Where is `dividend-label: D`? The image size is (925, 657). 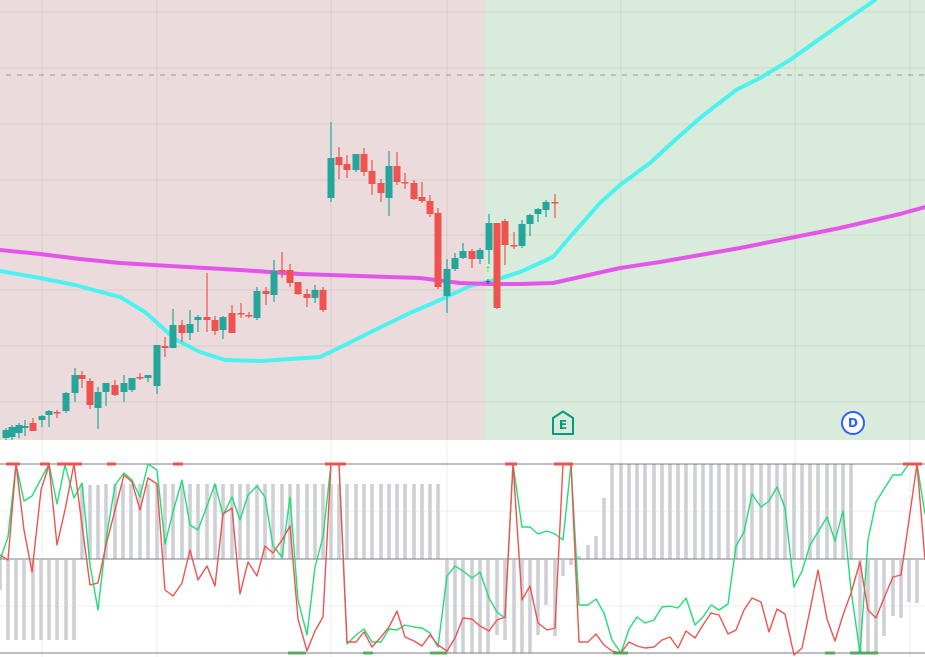 dividend-label: D is located at coordinates (853, 423).